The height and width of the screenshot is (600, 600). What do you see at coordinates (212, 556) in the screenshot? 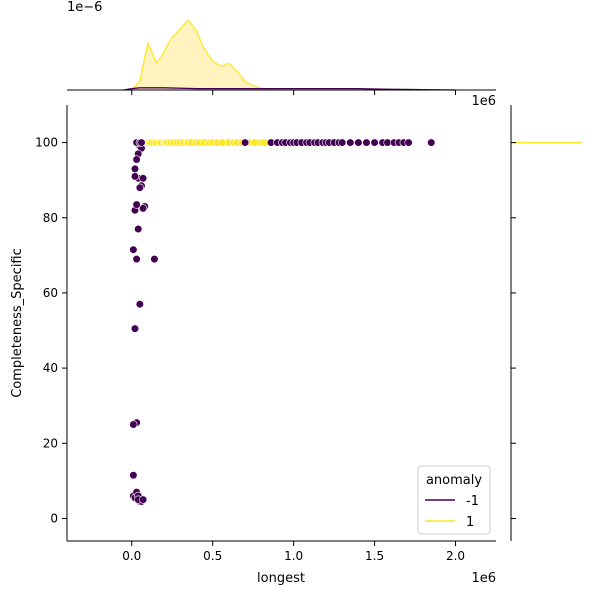
I see `x-tick-label: 0.5` at bounding box center [212, 556].